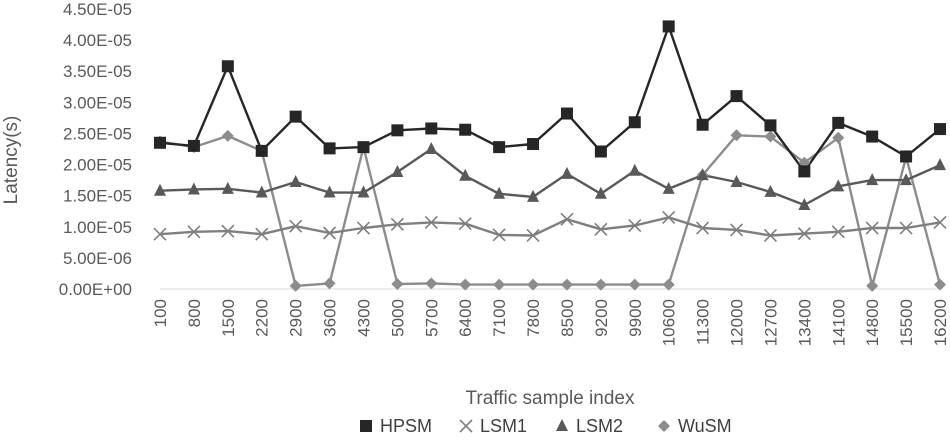  Describe the element at coordinates (546, 426) in the screenshot. I see `legend: HPSM LSM1 LSM2 WuSM` at that location.